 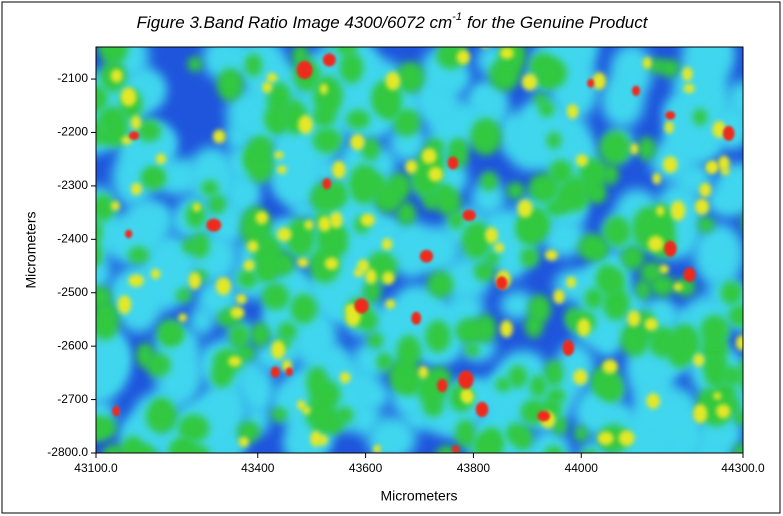 What do you see at coordinates (743, 468) in the screenshot?
I see `x-tick-label: 44300.0` at bounding box center [743, 468].